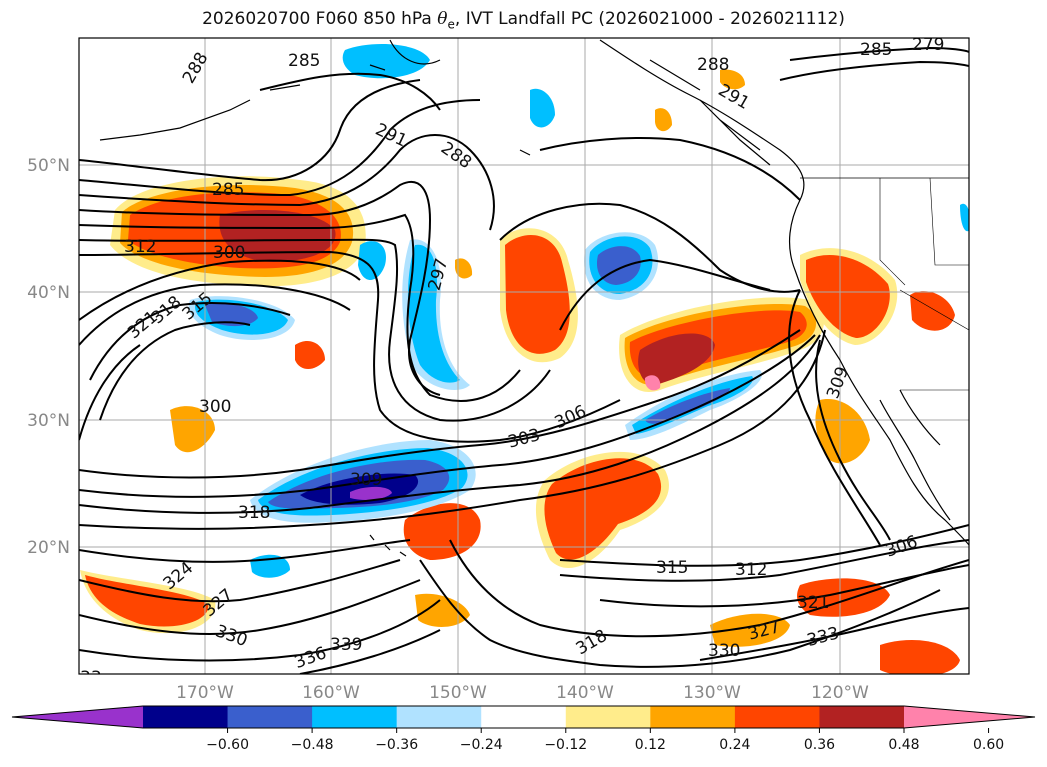  What do you see at coordinates (522, 693) in the screenshot?
I see `longitude-tick-labels: 170°W 160°W 150°W 140°W 130°W 120°W` at bounding box center [522, 693].